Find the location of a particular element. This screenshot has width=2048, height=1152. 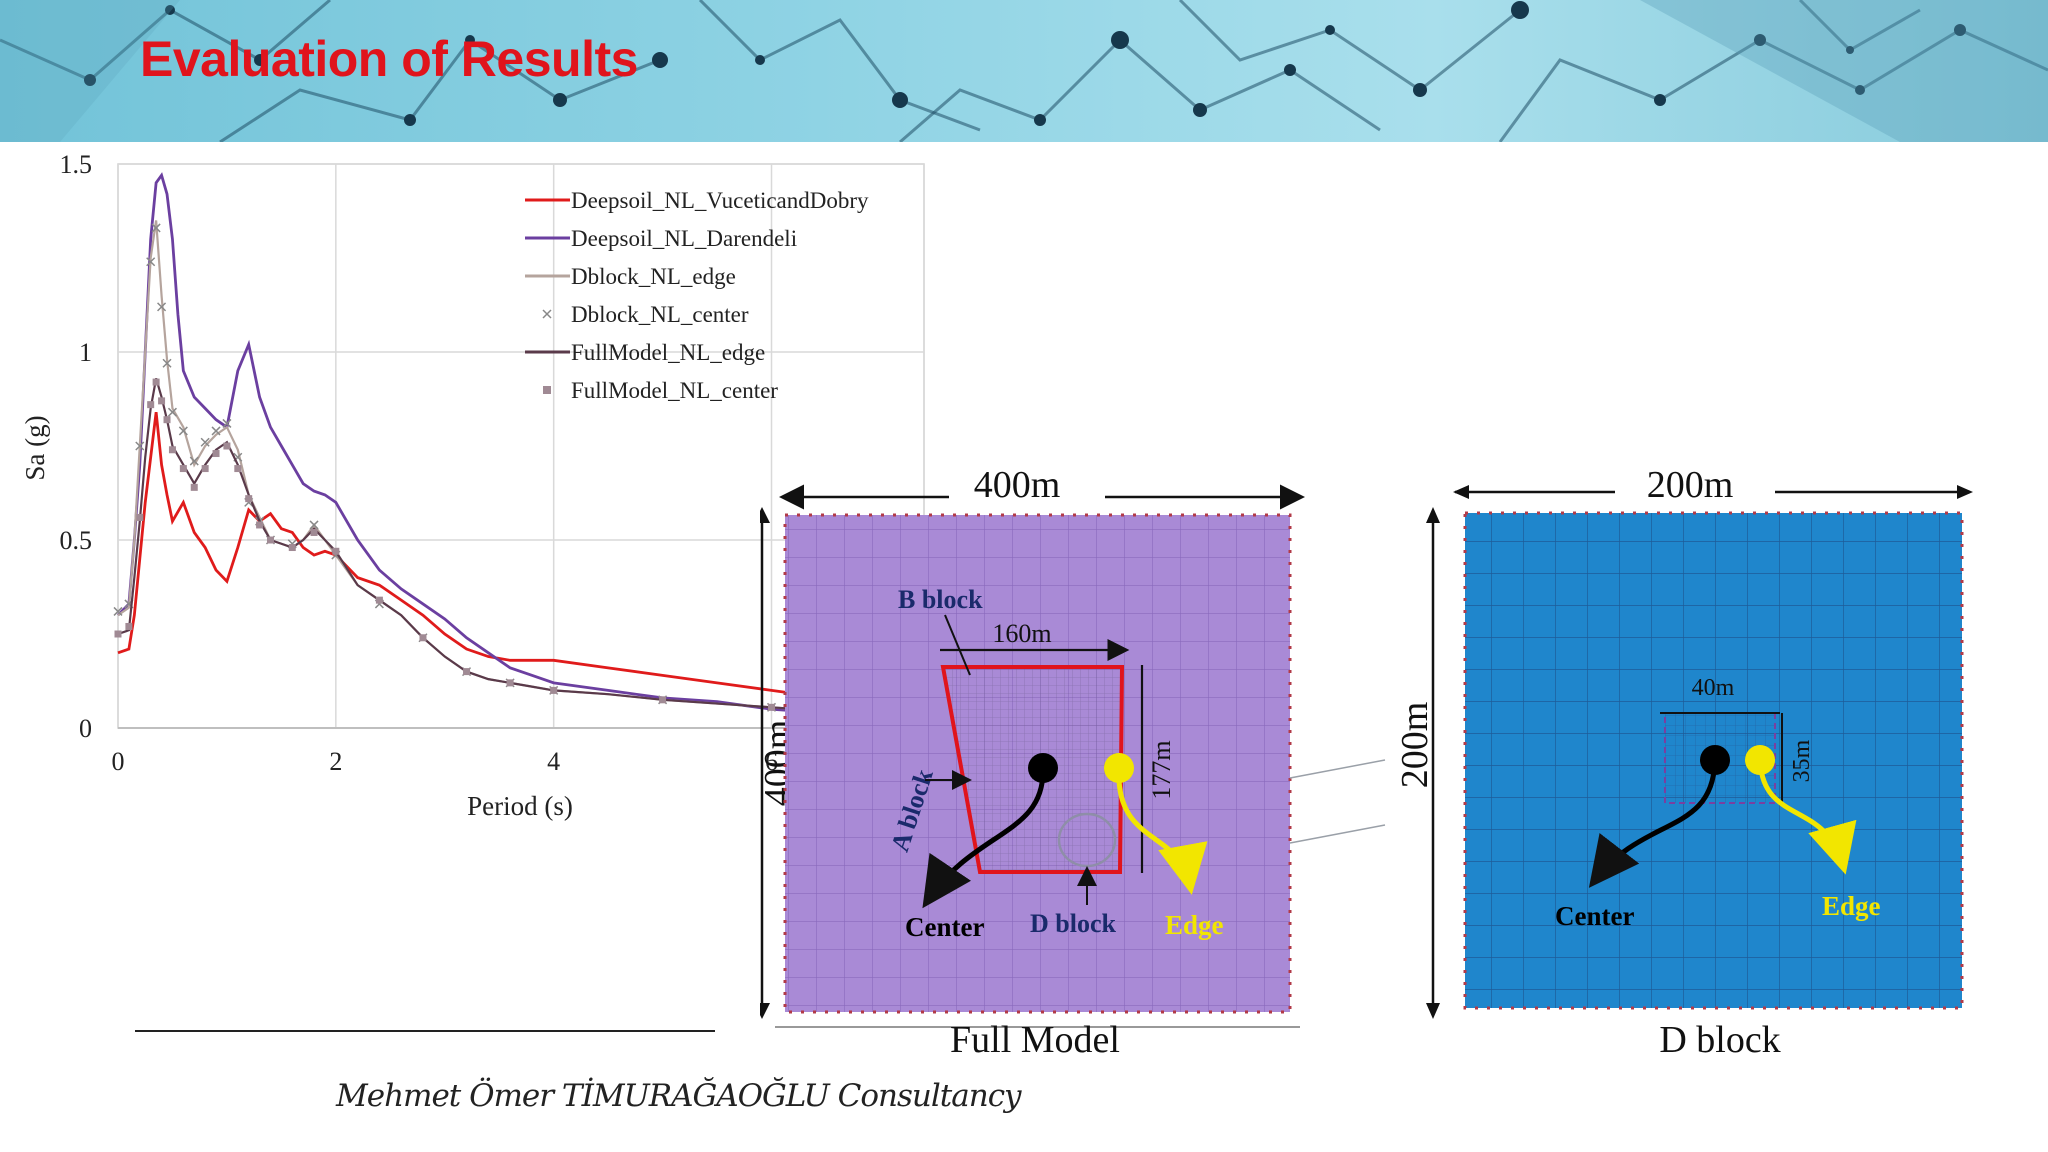

edge-arrow is located at coordinates (1162, 831).